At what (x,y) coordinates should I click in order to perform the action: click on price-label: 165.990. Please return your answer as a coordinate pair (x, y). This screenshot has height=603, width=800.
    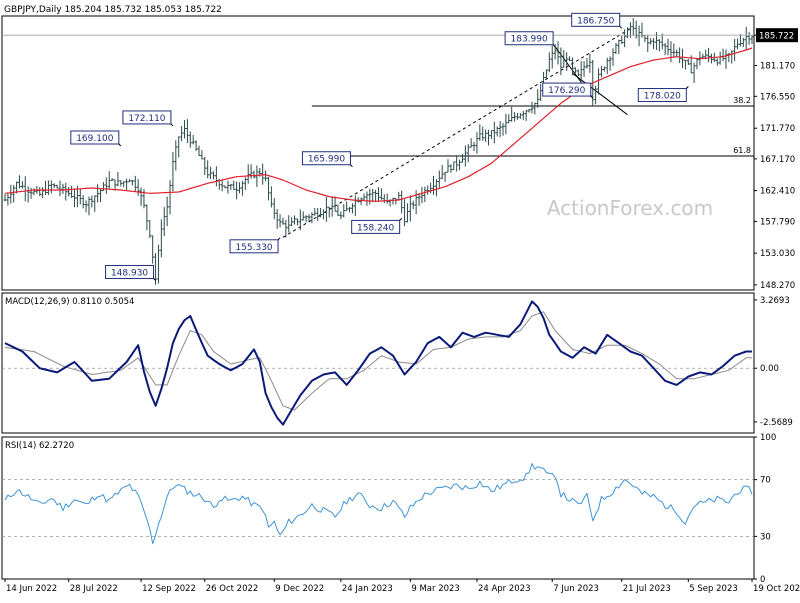
    Looking at the image, I should click on (326, 160).